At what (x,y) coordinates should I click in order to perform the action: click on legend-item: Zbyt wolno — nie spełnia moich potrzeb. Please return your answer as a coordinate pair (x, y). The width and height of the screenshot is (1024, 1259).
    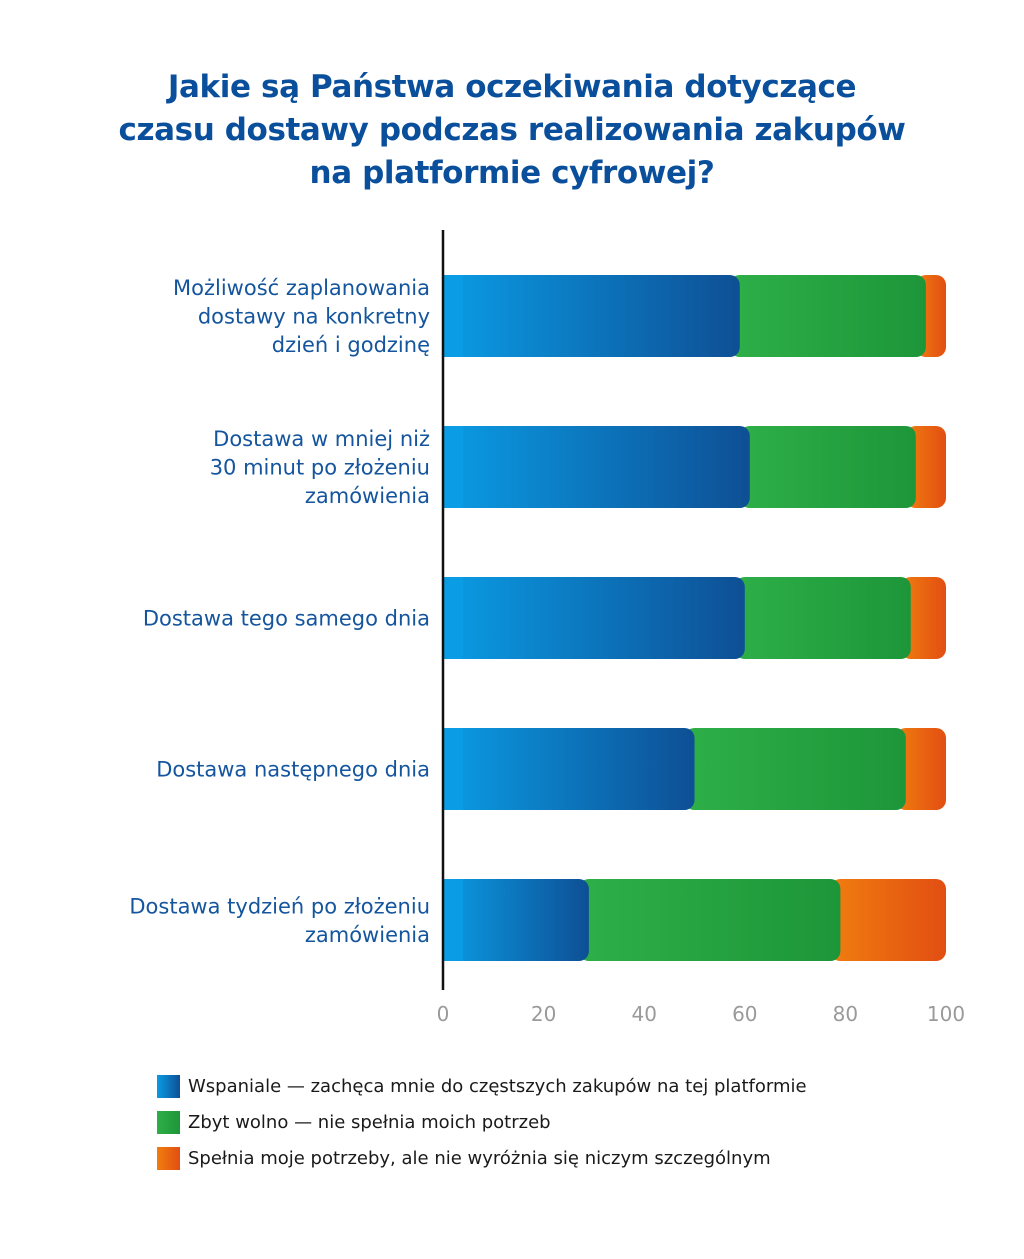
    Looking at the image, I should click on (482, 1122).